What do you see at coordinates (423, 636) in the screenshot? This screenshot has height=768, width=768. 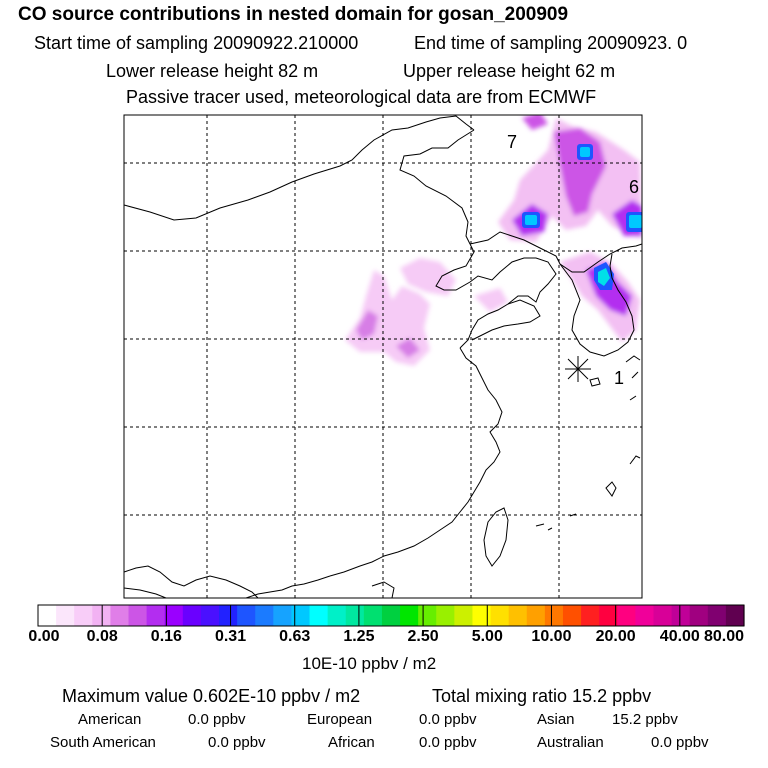 I see `colorbar-tick-label: 2.50` at bounding box center [423, 636].